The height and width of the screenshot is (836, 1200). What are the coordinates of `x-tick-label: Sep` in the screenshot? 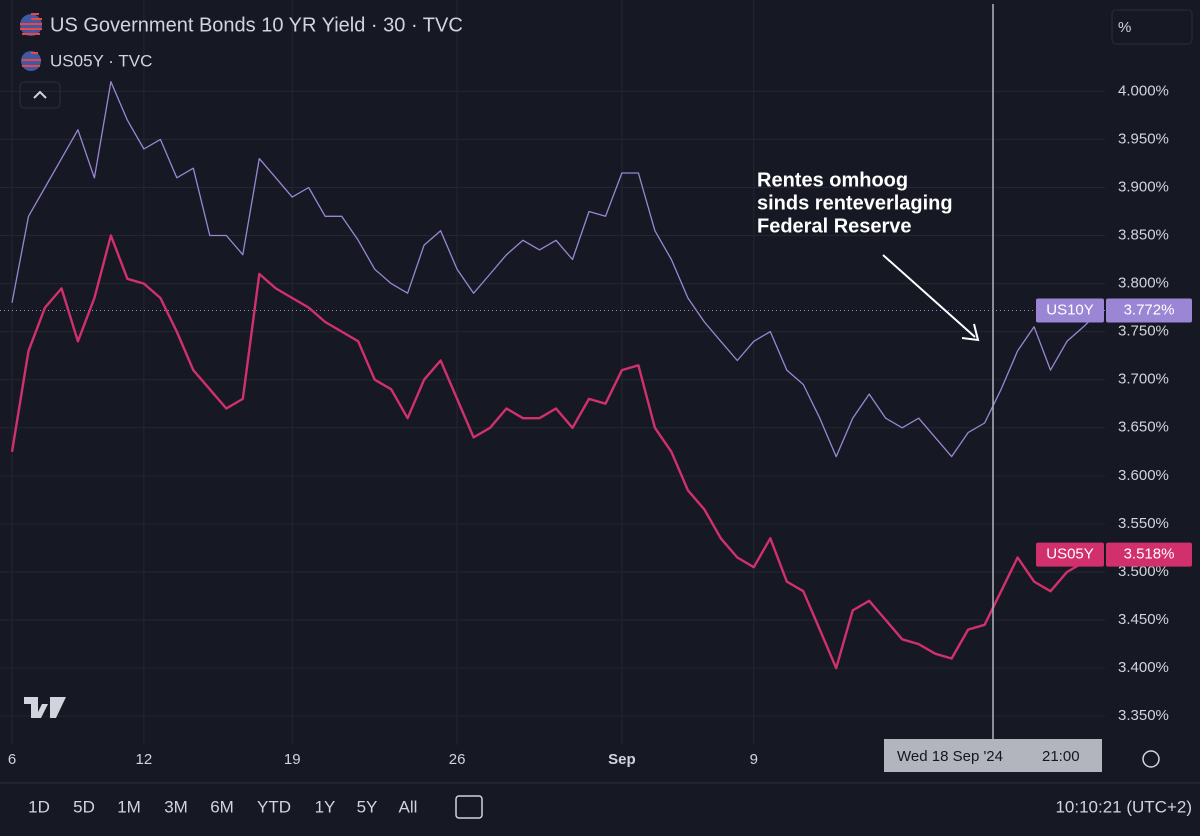 It's located at (622, 759).